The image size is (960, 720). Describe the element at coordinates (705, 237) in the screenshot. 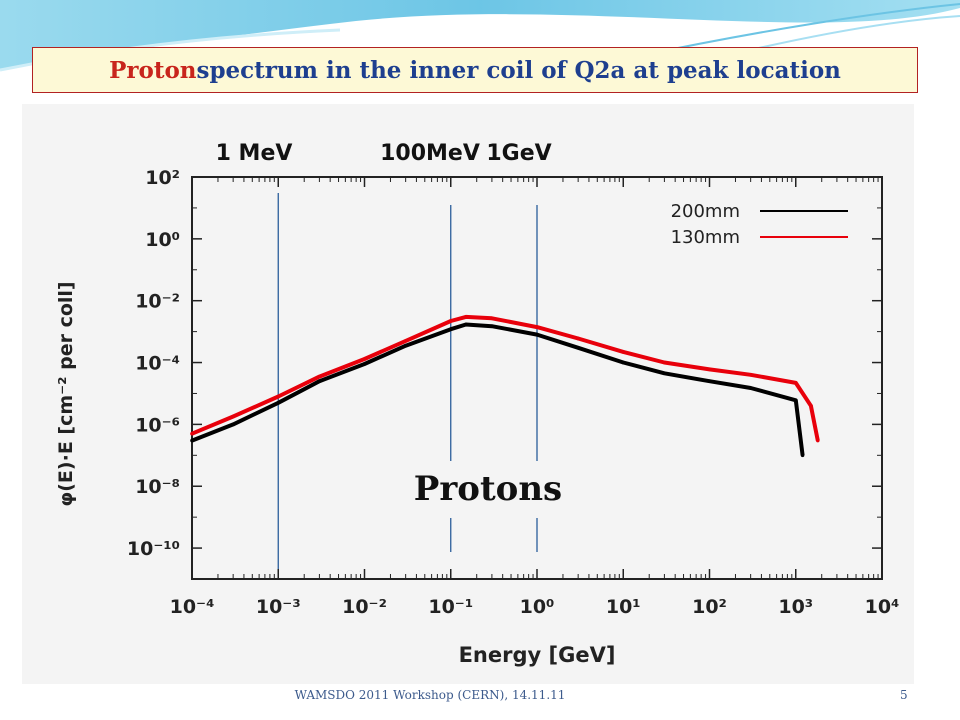

I see `legend-label-130mm: 130mm` at that location.